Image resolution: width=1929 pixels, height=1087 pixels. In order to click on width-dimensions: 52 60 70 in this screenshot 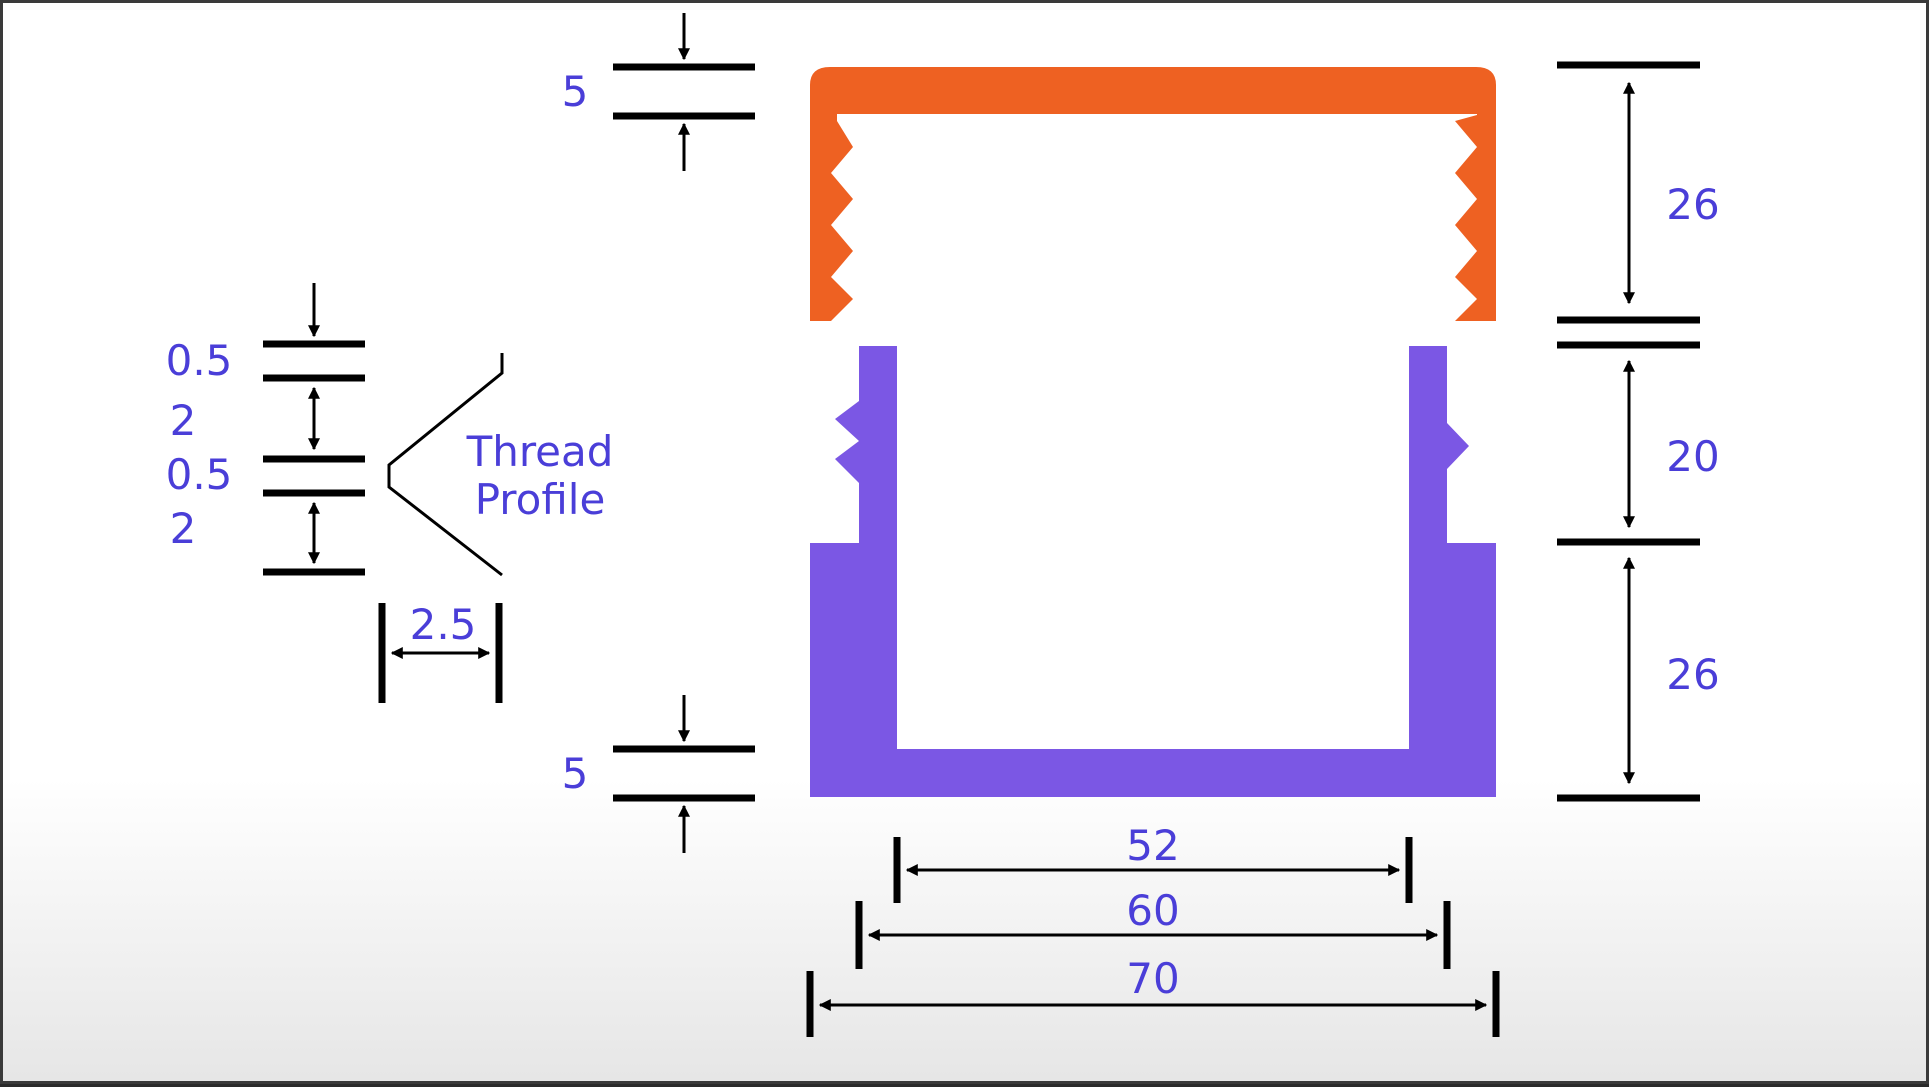, I will do `click(1153, 929)`.